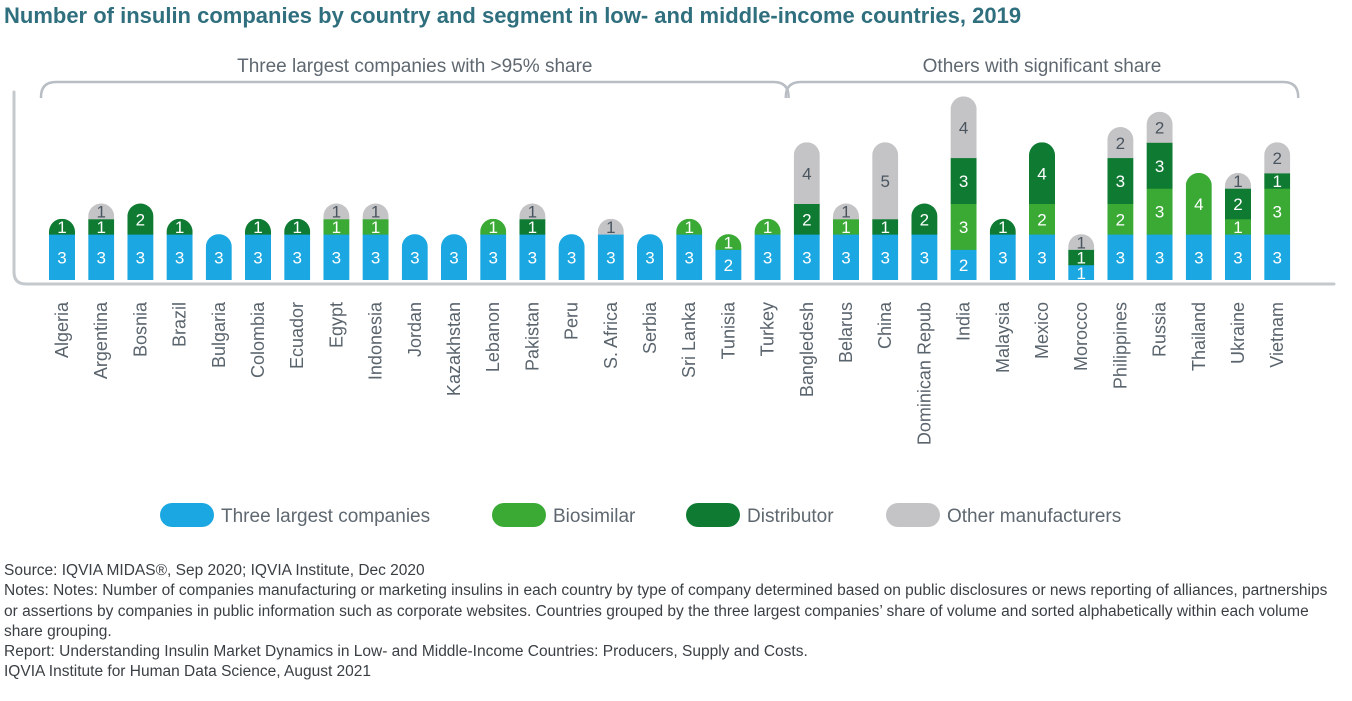  I want to click on bar-lebanon, so click(493, 249).